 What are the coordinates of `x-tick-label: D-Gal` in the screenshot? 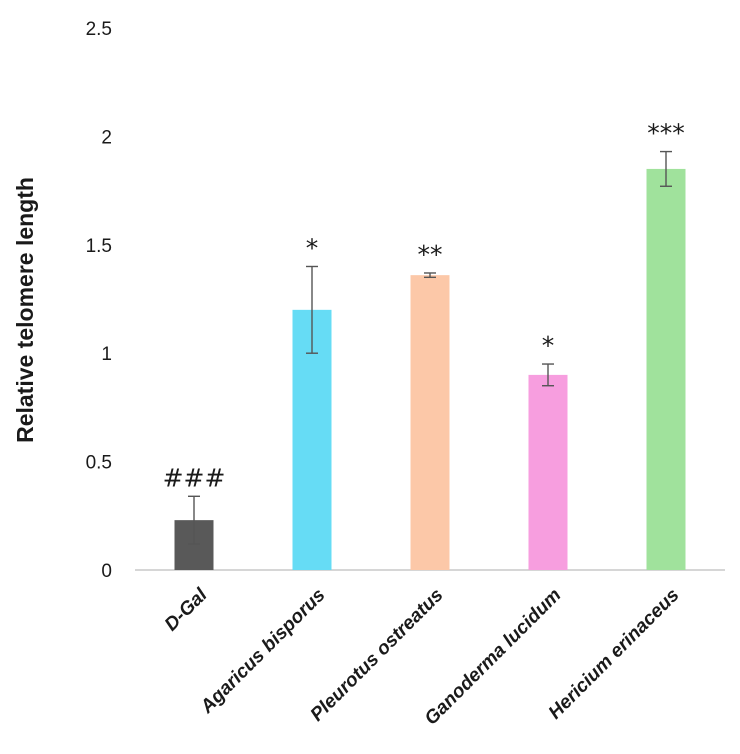 It's located at (186, 609).